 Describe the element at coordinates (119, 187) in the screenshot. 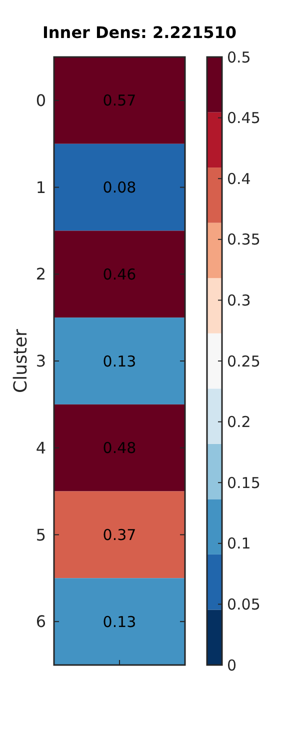

I see `data-label: 0.08` at that location.